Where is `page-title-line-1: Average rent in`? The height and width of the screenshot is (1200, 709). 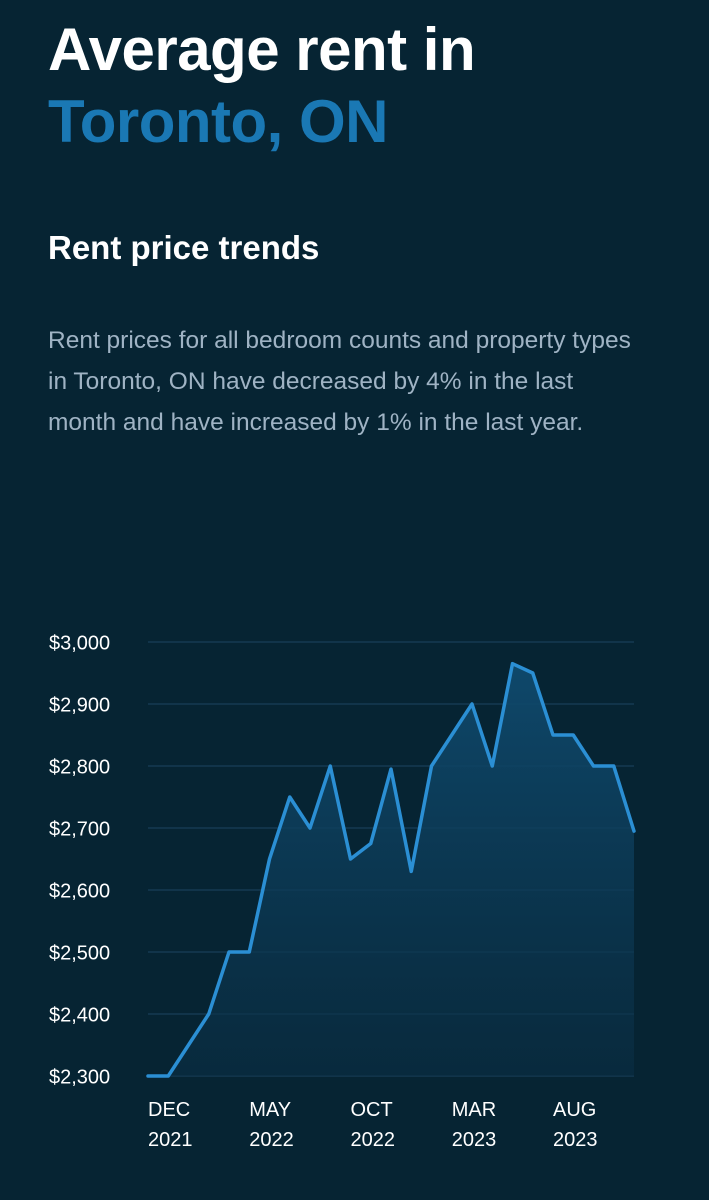
page-title-line-1: Average rent in is located at coordinates (262, 49).